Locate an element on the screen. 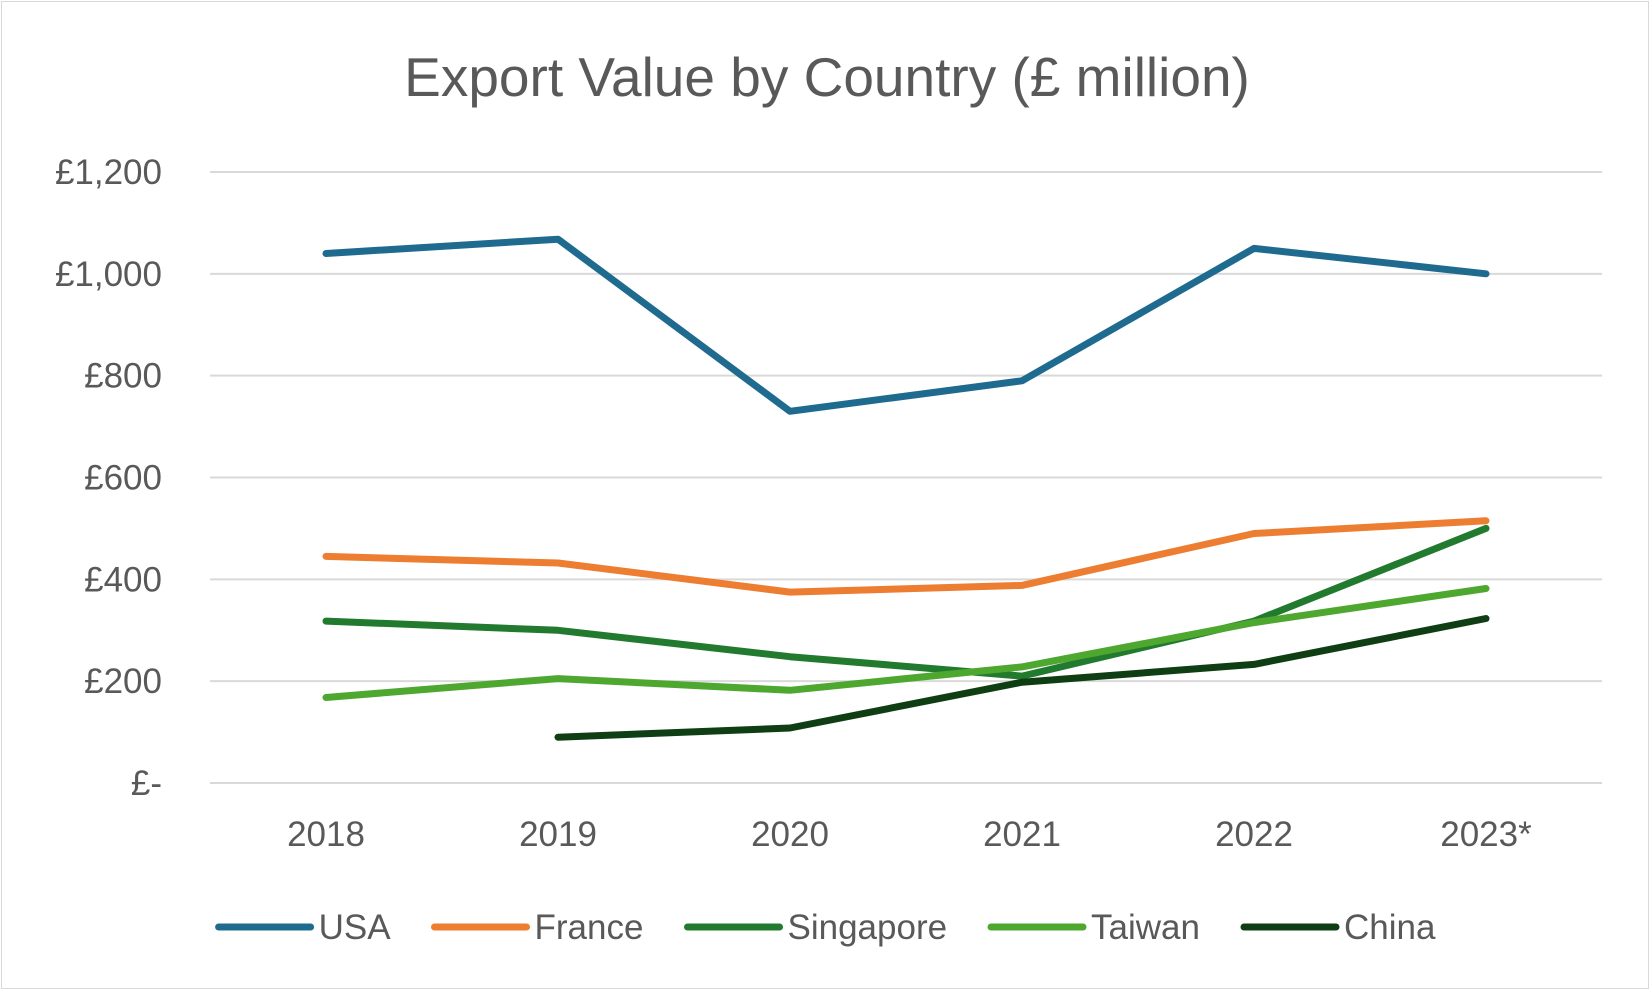 The width and height of the screenshot is (1652, 992). y-tick-label: £1,200 is located at coordinates (108, 172).